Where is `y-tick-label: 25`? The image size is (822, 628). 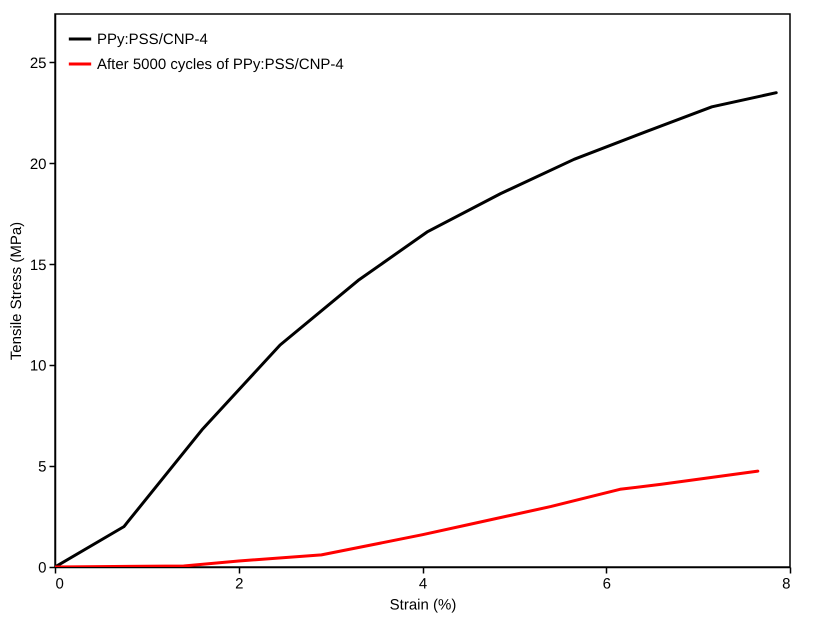 y-tick-label: 25 is located at coordinates (38, 63).